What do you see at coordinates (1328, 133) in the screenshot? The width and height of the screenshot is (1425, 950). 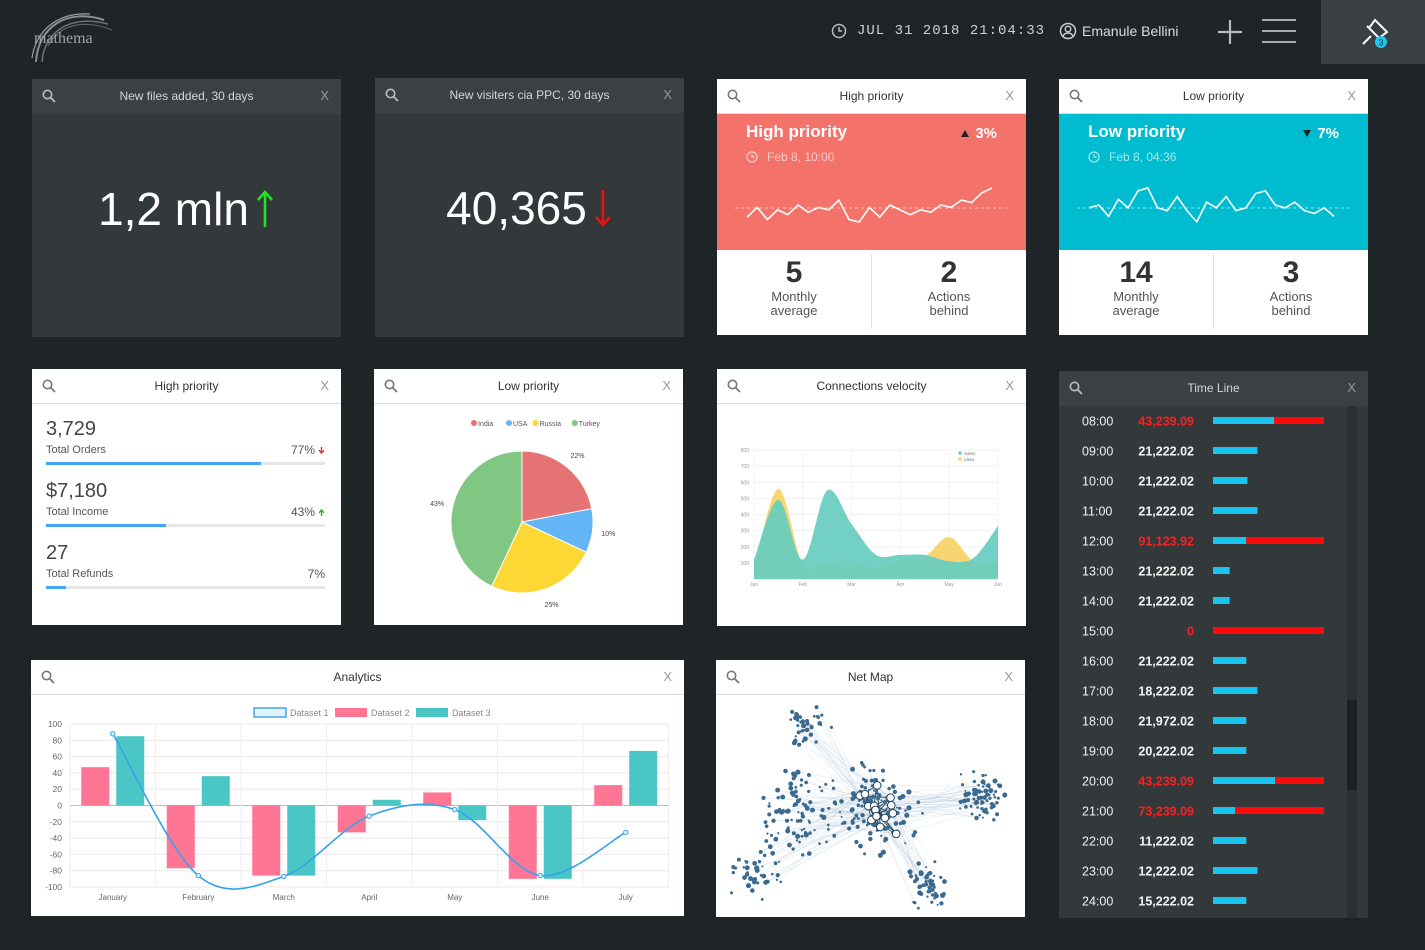 I see `change-value: 7%` at bounding box center [1328, 133].